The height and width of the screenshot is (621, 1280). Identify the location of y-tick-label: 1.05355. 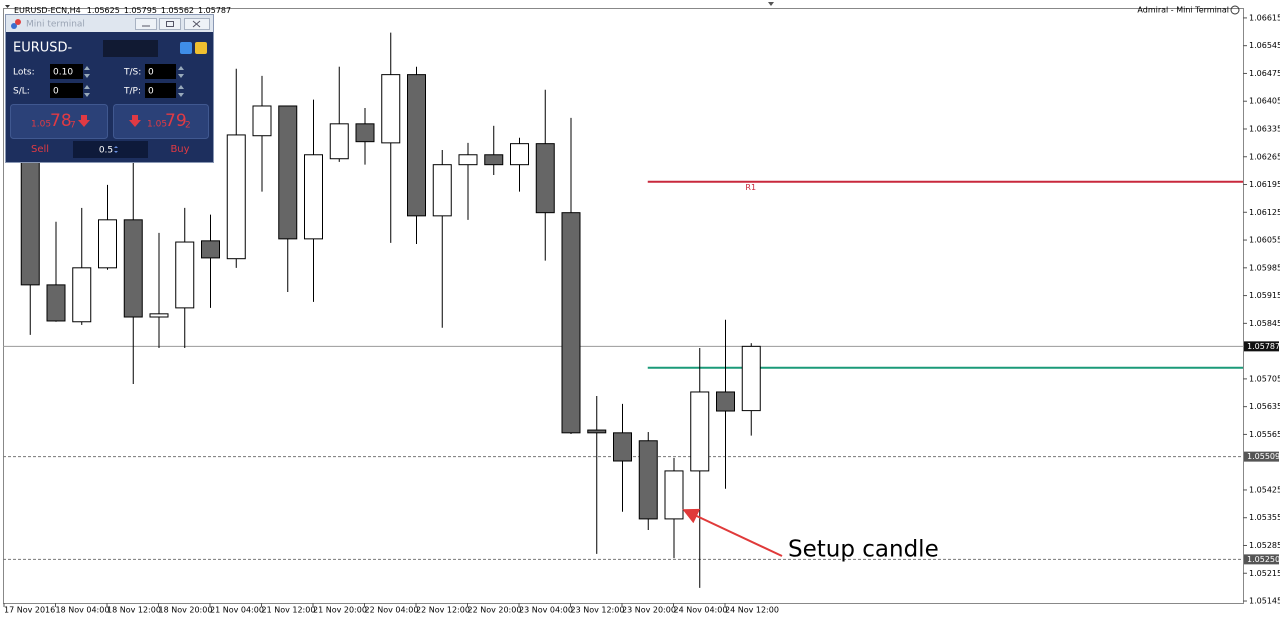
(1264, 517).